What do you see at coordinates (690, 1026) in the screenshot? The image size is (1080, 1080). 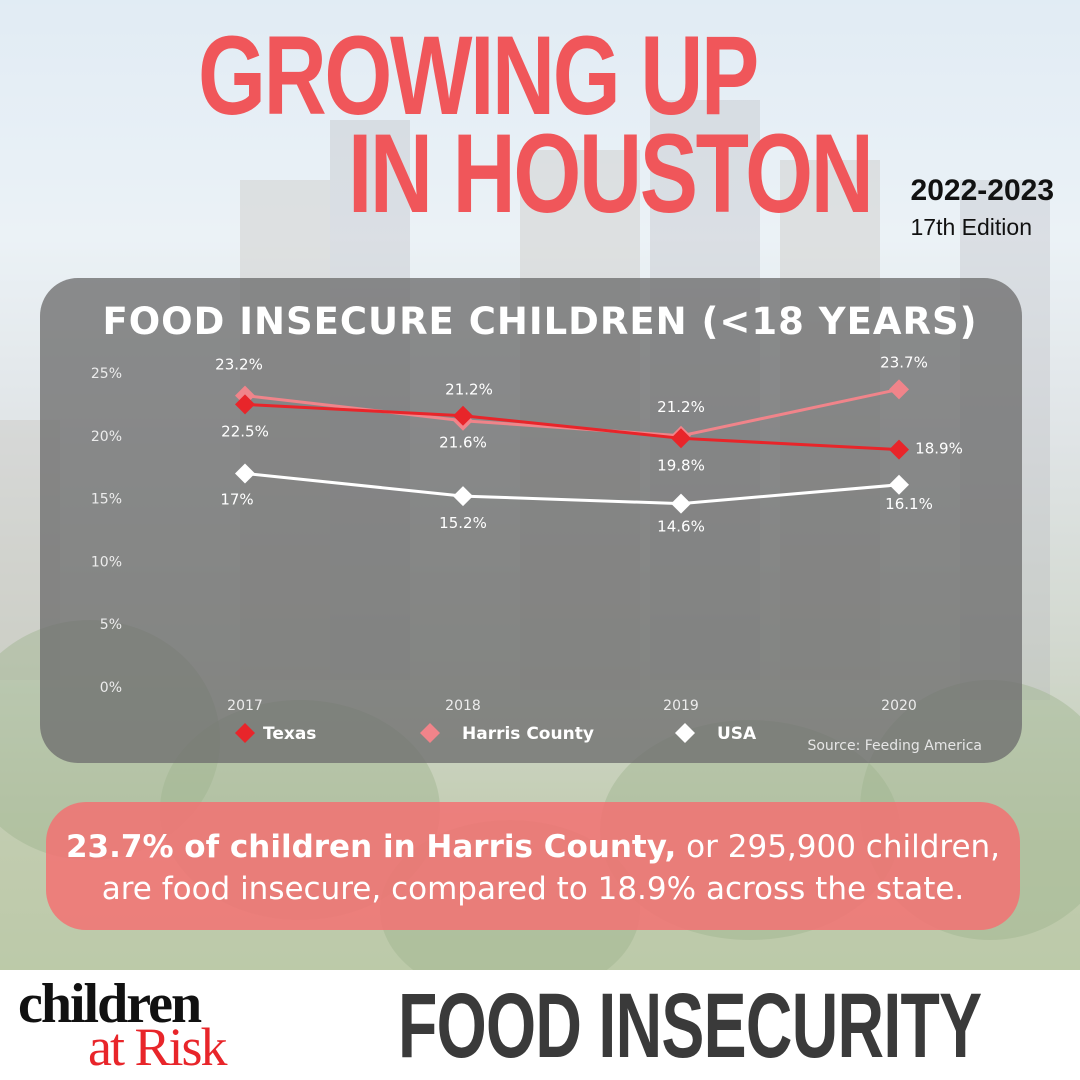 I see `footer-title: FOOD INSECURITY` at bounding box center [690, 1026].